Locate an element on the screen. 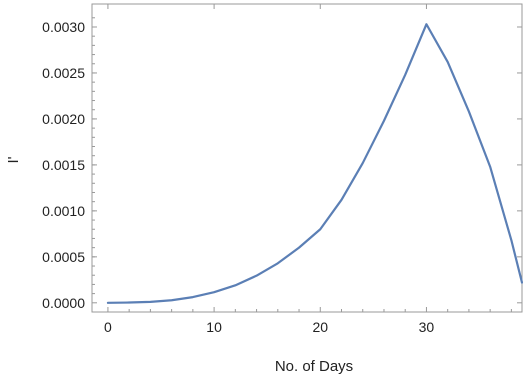 This screenshot has height=376, width=523. x-tick-label: 0 is located at coordinates (108, 327).